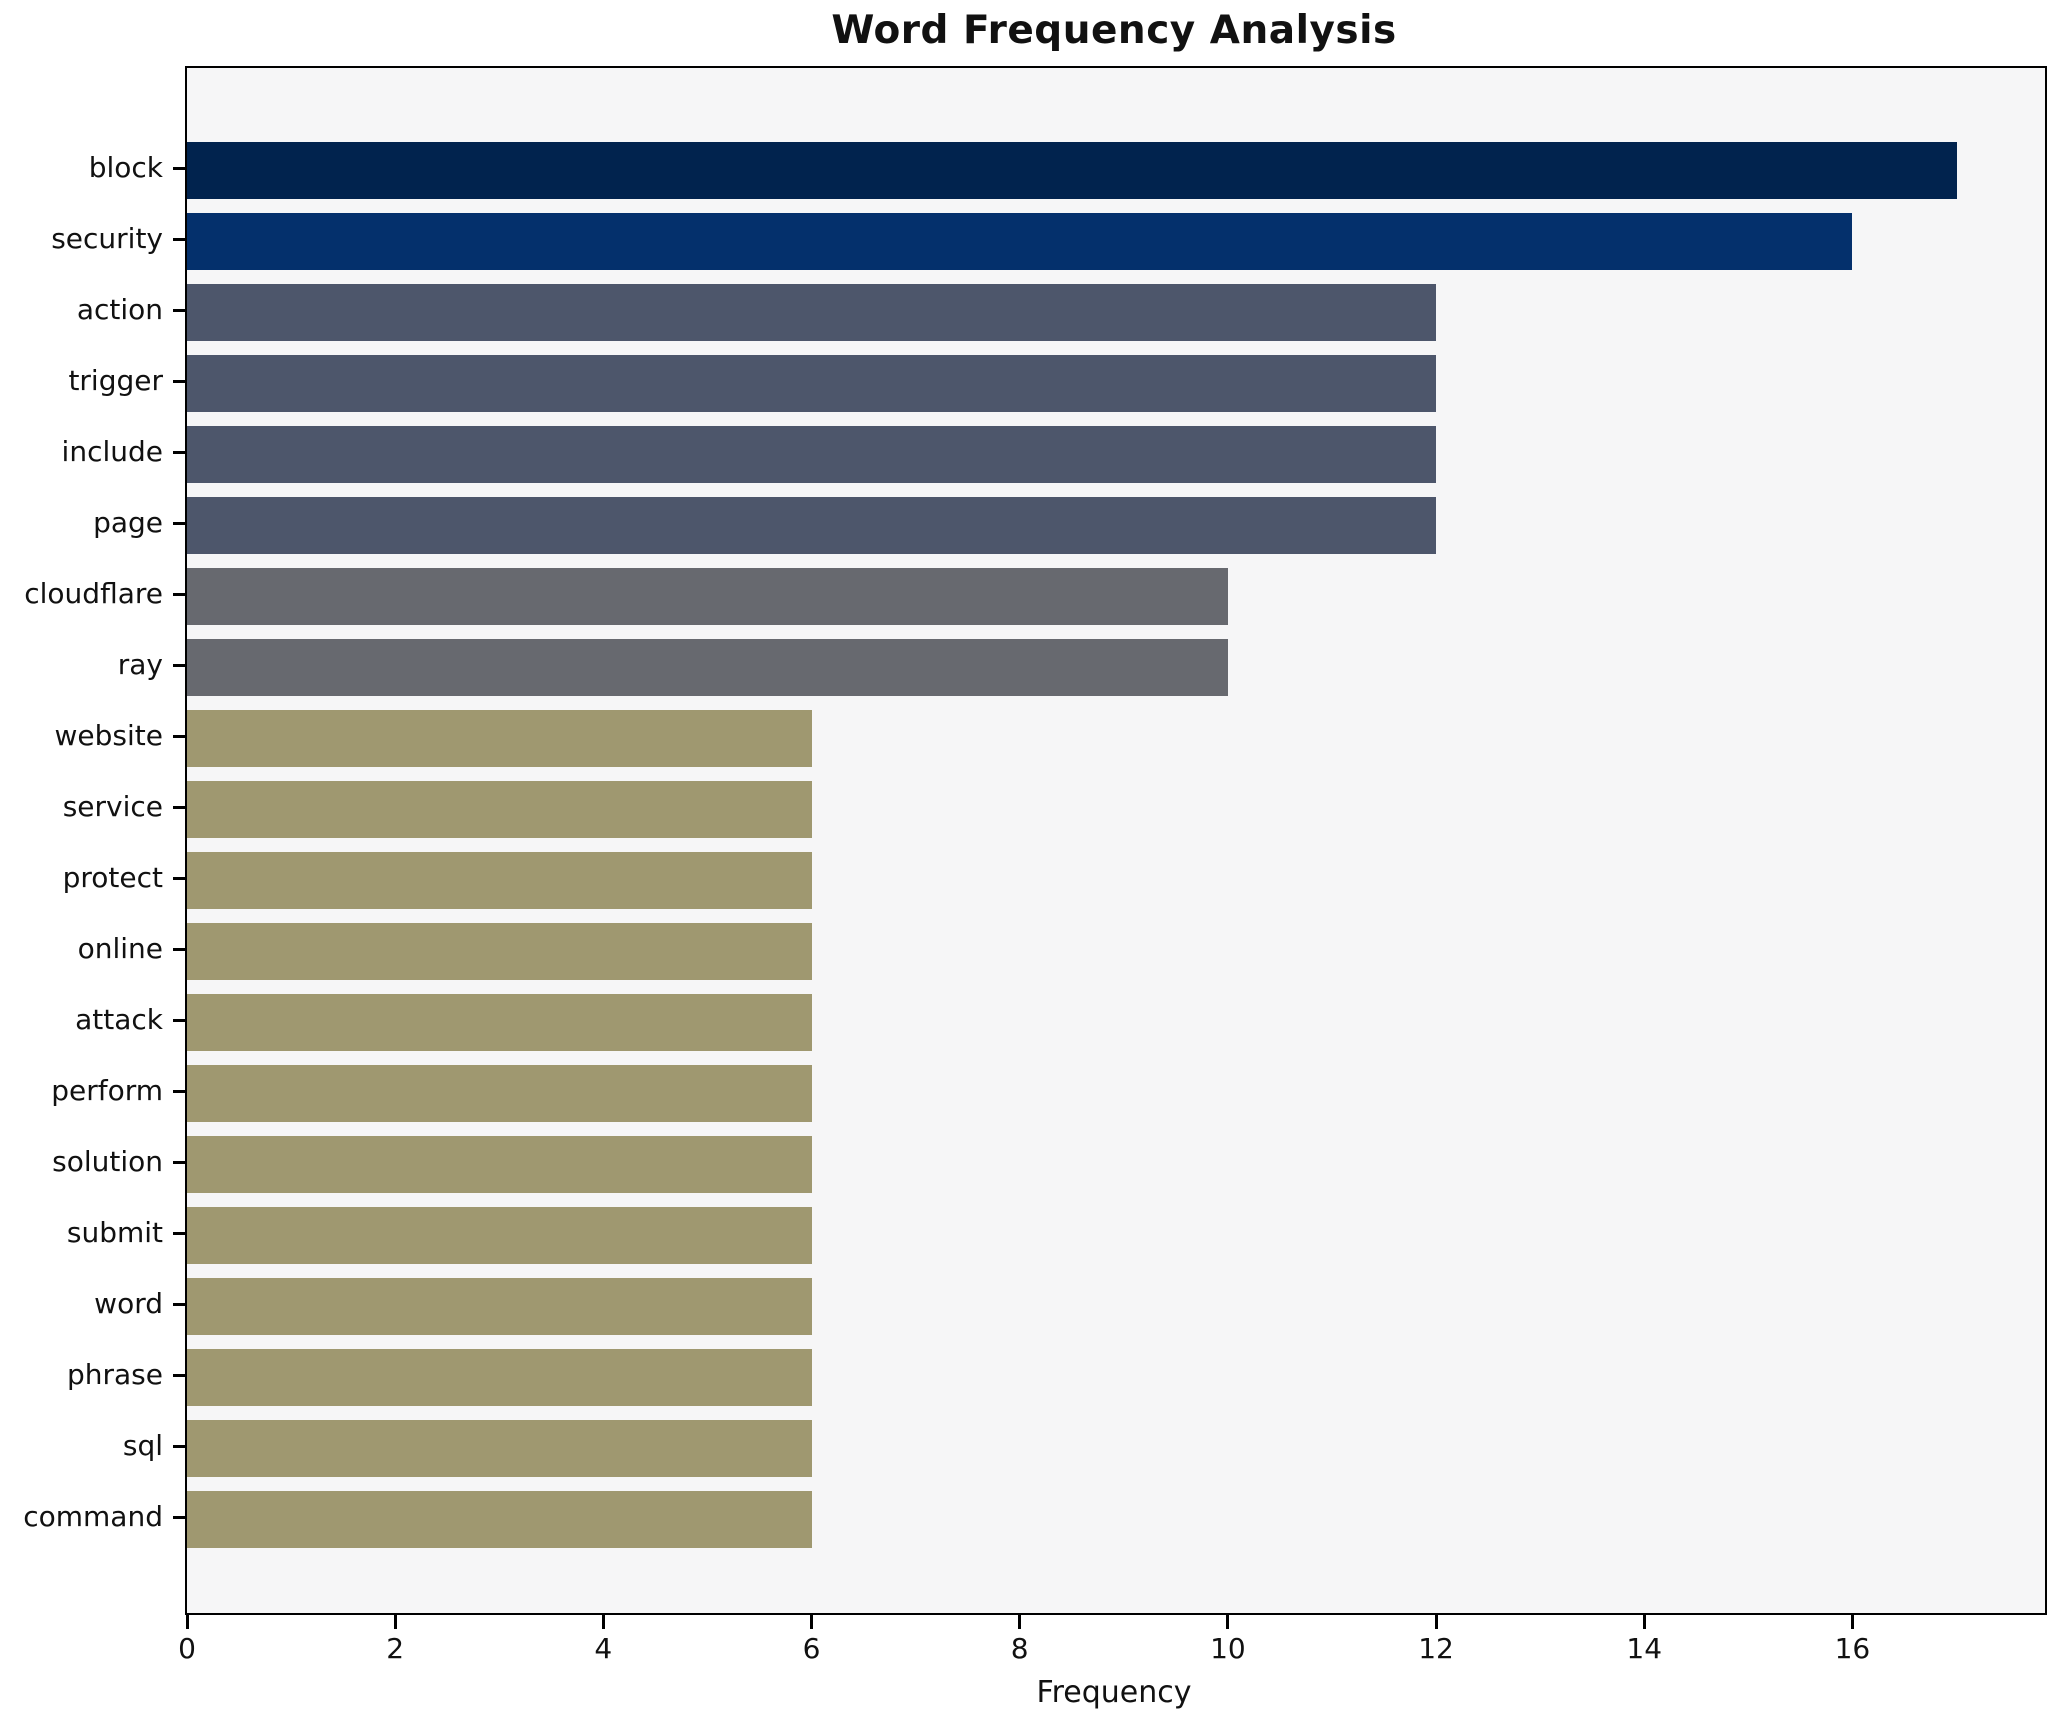 This screenshot has width=2065, height=1722. Describe the element at coordinates (119, 1019) in the screenshot. I see `y-tick-label-attack: attack` at that location.